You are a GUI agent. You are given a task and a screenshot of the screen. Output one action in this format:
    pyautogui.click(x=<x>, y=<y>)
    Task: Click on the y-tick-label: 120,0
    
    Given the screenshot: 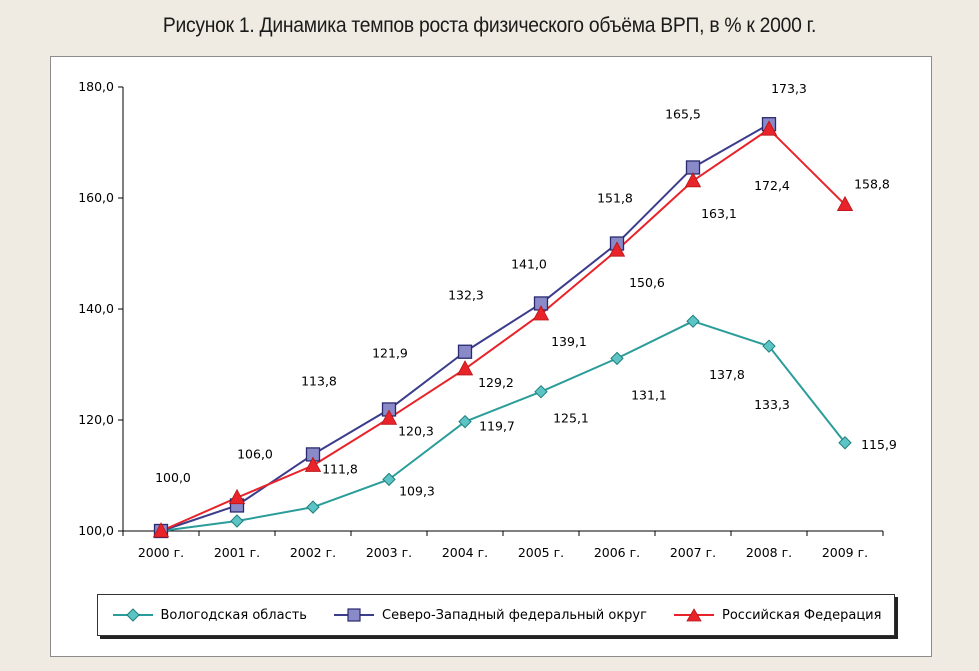 What is the action you would take?
    pyautogui.click(x=96, y=419)
    